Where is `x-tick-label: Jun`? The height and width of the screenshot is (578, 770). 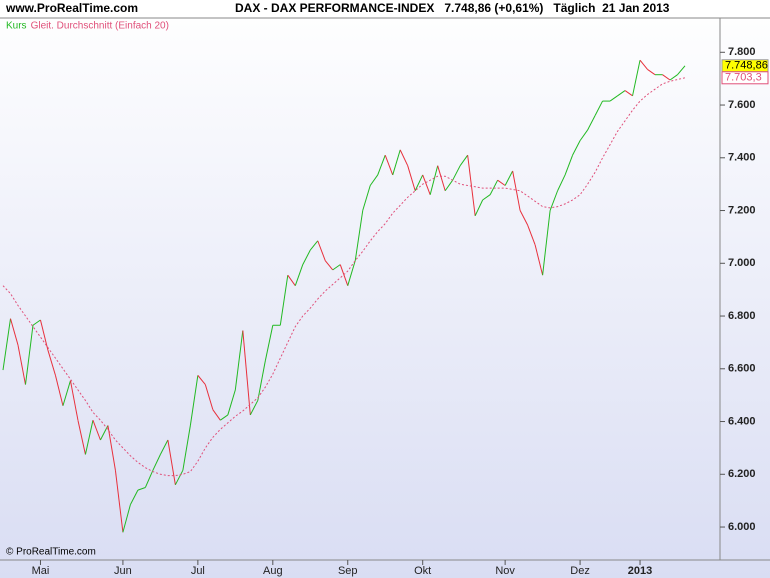 x-tick-label: Jun is located at coordinates (123, 571).